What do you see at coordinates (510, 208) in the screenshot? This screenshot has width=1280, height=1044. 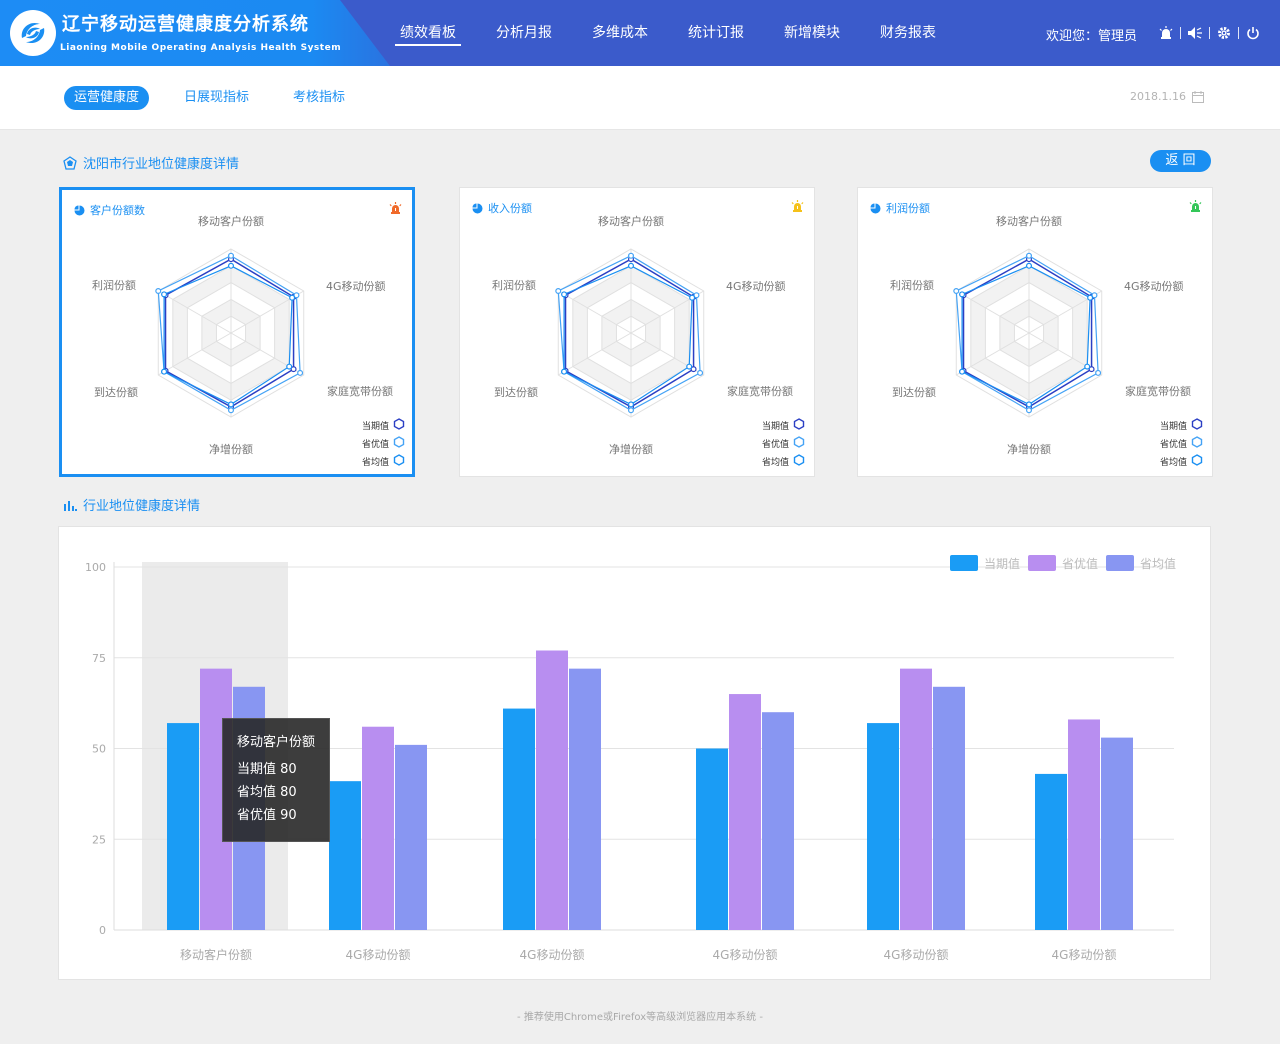 I see `radar-card-title-label: 收入份额` at bounding box center [510, 208].